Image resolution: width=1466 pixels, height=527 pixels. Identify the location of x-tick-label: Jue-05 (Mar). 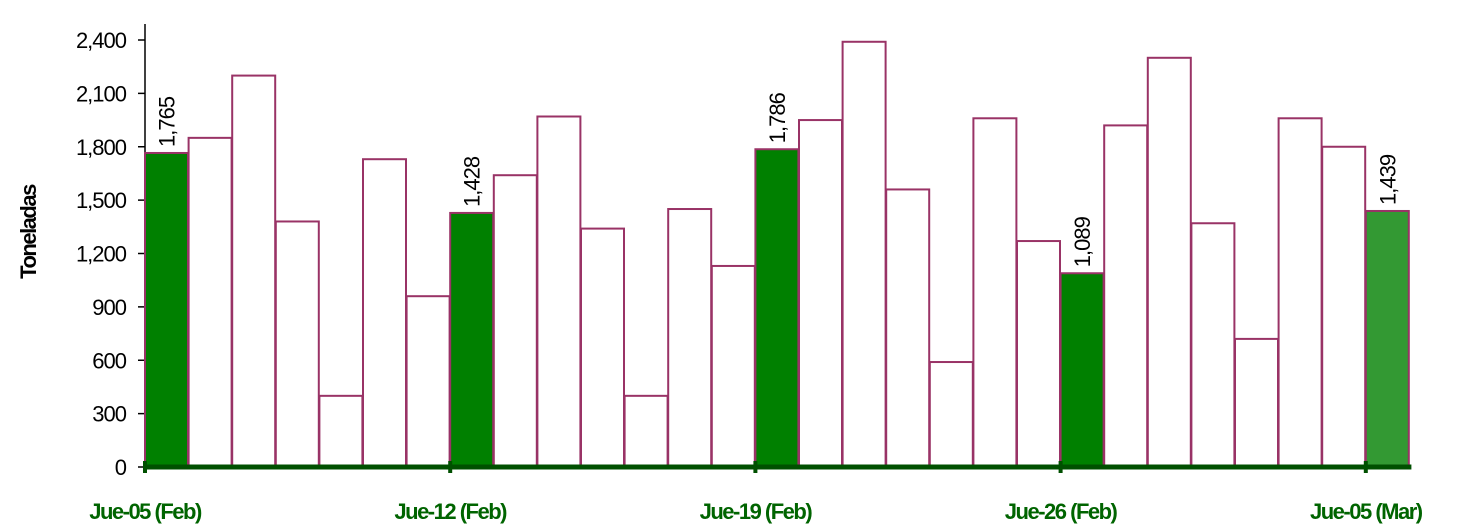
(1366, 511).